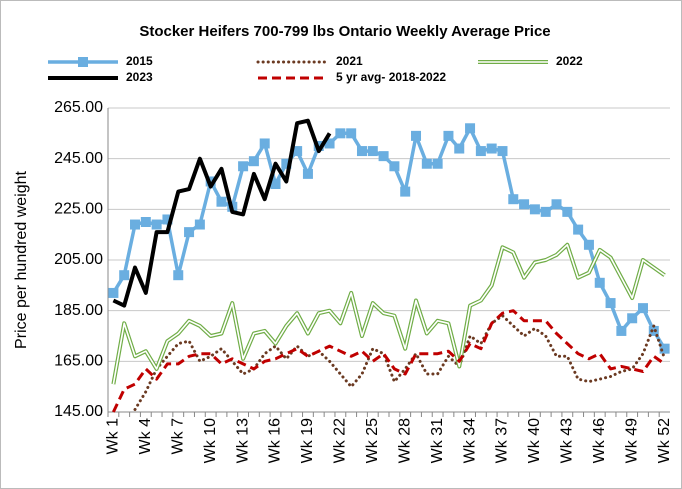  What do you see at coordinates (307, 440) in the screenshot?
I see `x-tick-label: Wk 19` at bounding box center [307, 440].